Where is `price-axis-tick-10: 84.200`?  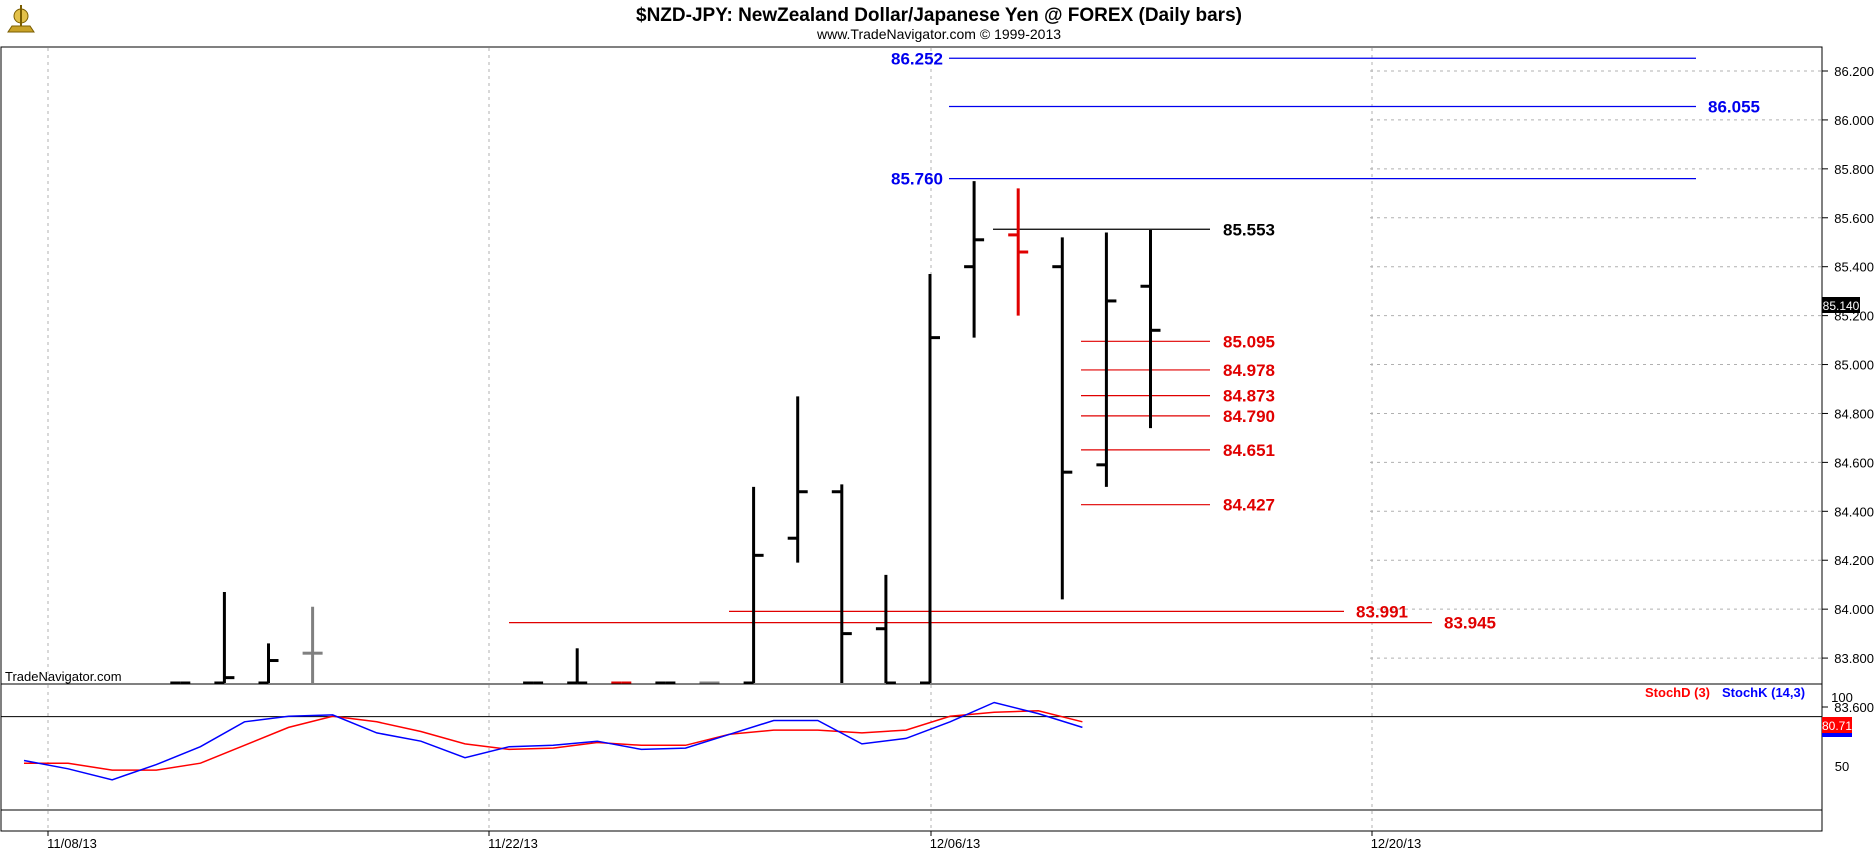 price-axis-tick-10: 84.200 is located at coordinates (1854, 560).